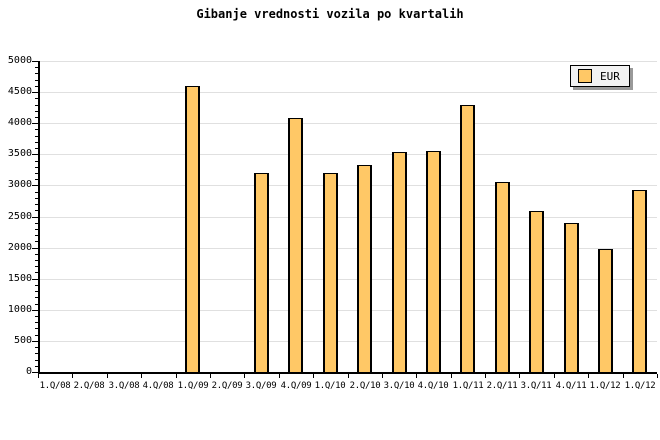  I want to click on x-axis-tick-label: 3.Q/09, so click(261, 386).